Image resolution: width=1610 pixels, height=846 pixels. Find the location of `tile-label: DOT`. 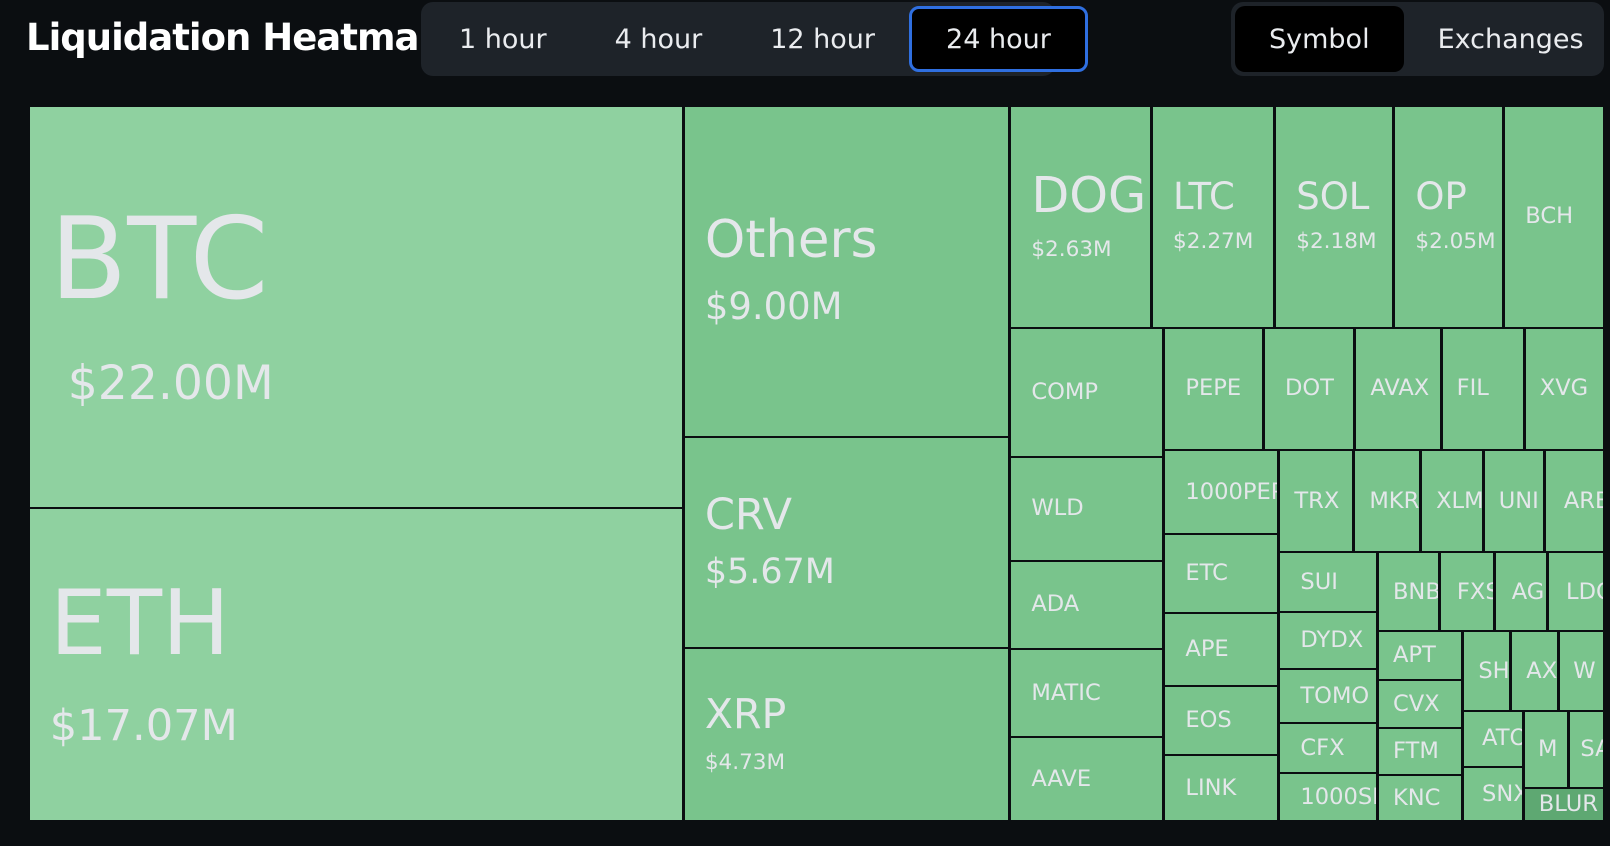

tile-label: DOT is located at coordinates (1309, 388).